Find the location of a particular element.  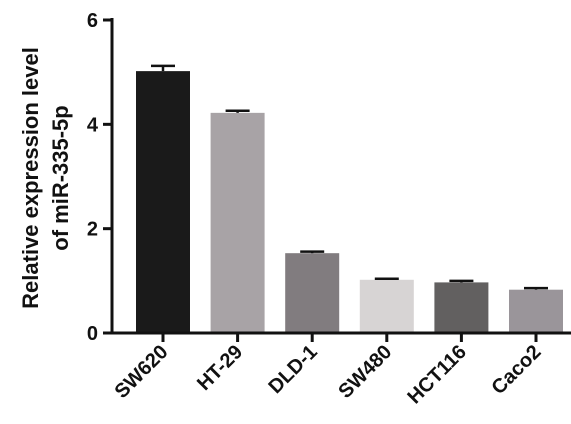

y-axis-title-line-1: Relative expression level is located at coordinates (30, 178).